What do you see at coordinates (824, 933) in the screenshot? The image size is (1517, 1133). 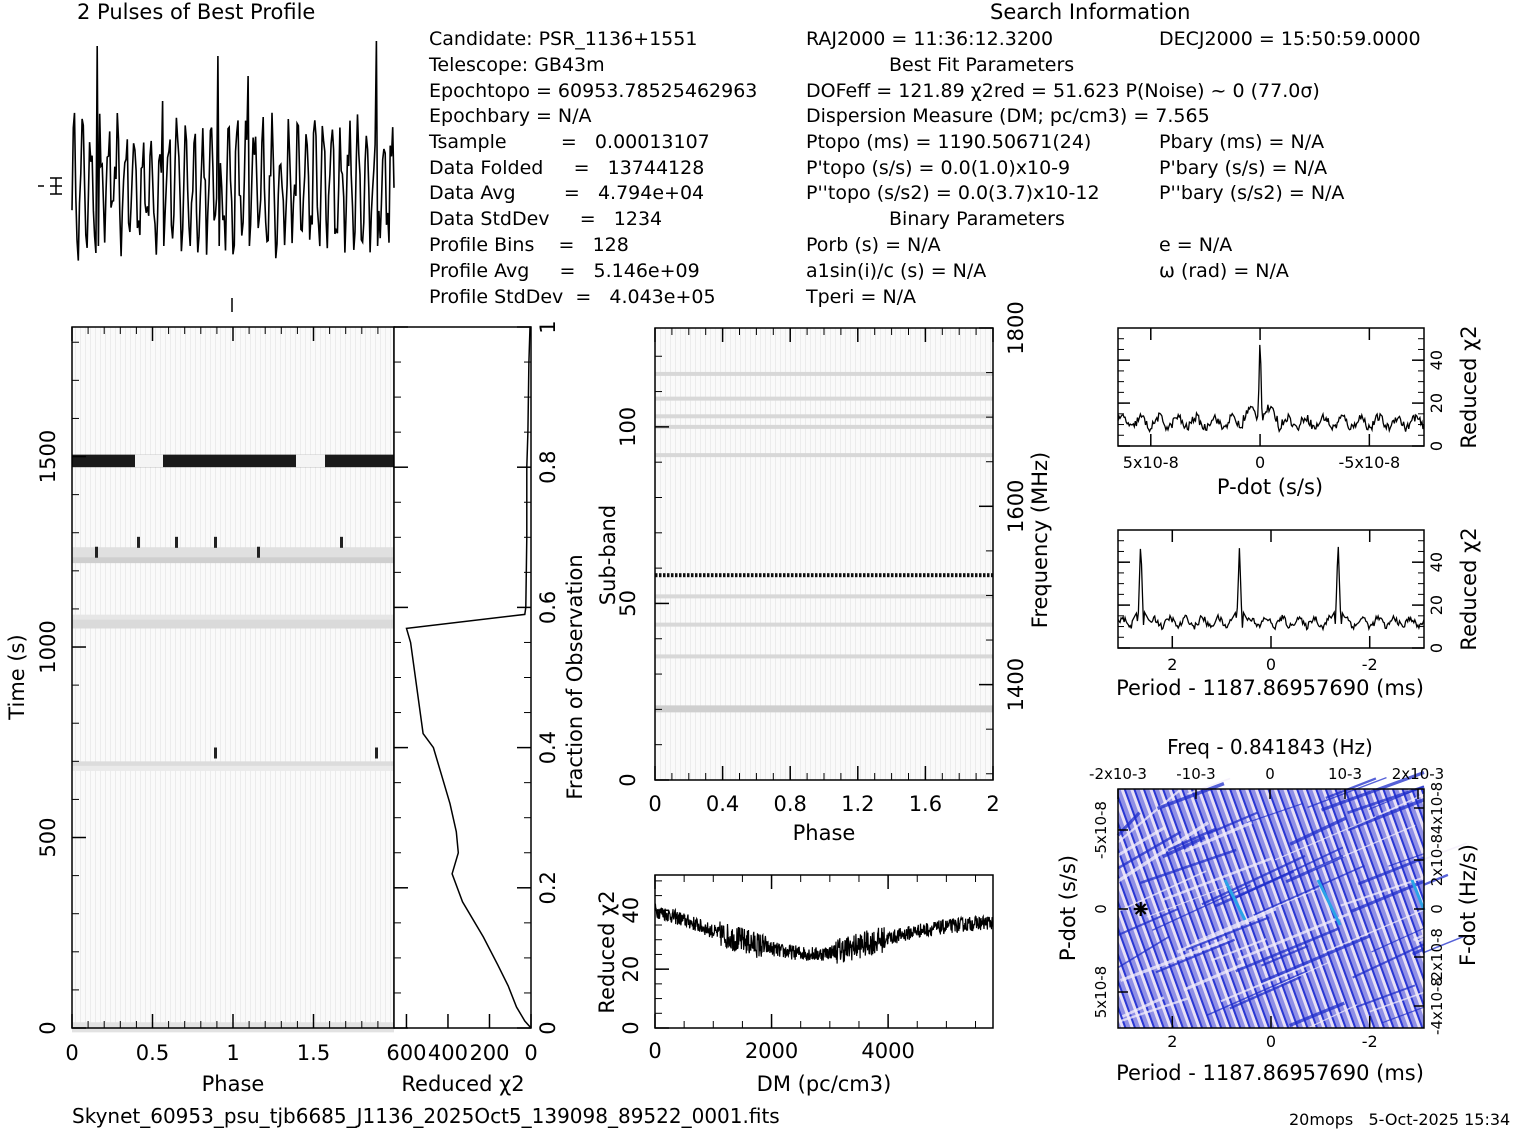 I see `dm-chi2-line` at bounding box center [824, 933].